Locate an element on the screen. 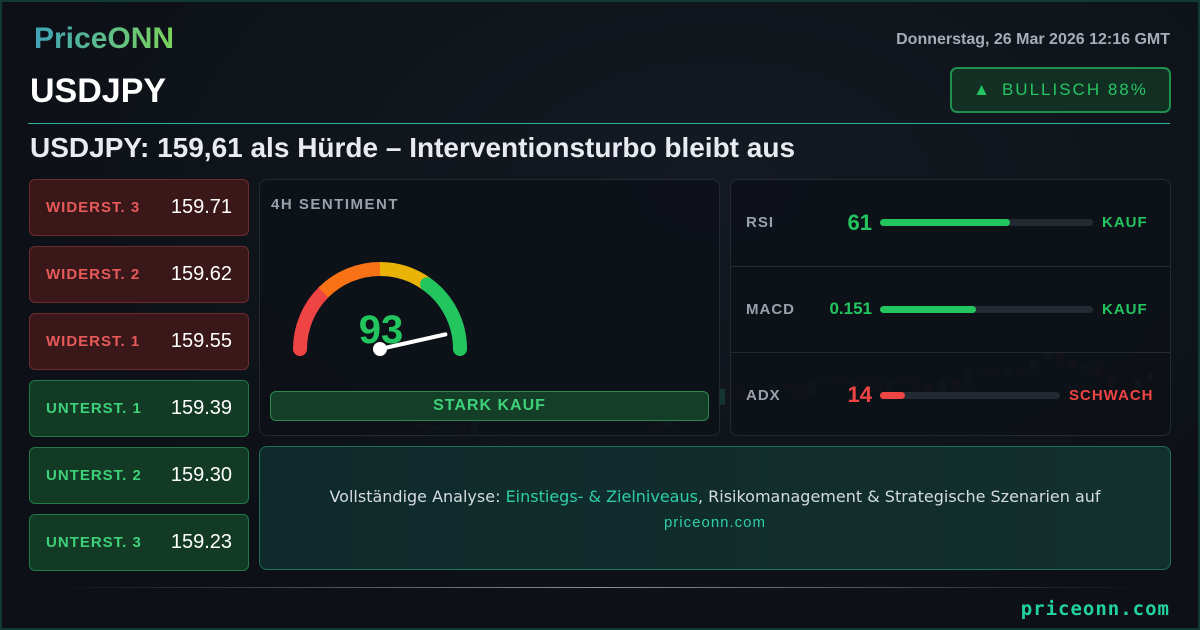 The image size is (1200, 630). indicator-row-macd: MACD 0.151 KAUF is located at coordinates (950, 308).